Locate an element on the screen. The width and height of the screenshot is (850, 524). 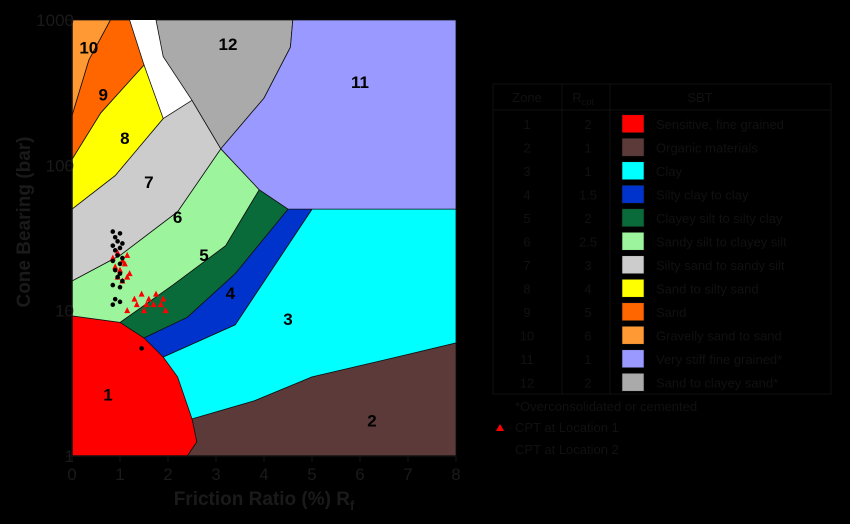
legend-row-zone-7: 7 is located at coordinates (526, 265).